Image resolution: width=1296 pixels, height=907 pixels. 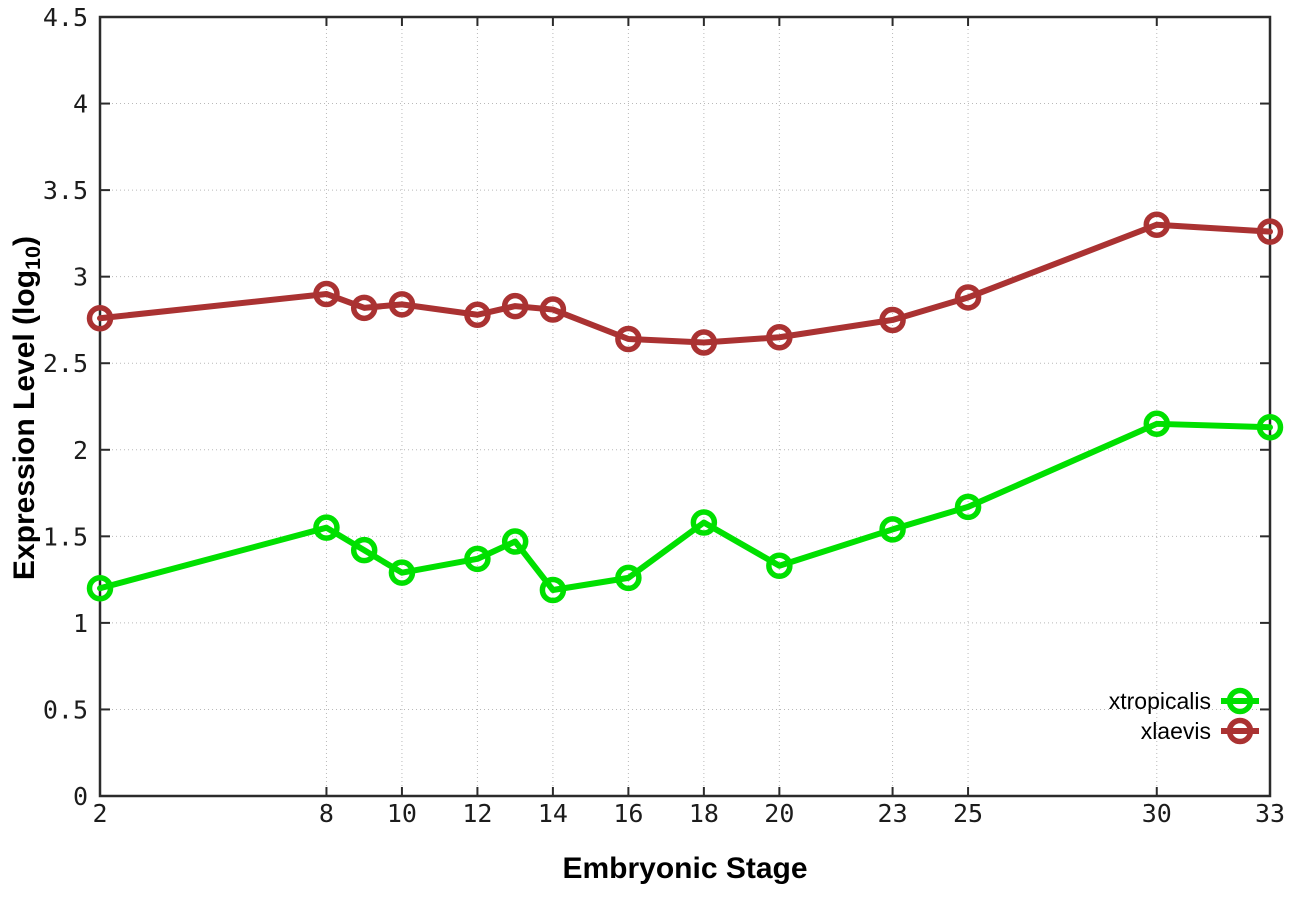 I want to click on series-line-xlaevis, so click(x=685, y=283).